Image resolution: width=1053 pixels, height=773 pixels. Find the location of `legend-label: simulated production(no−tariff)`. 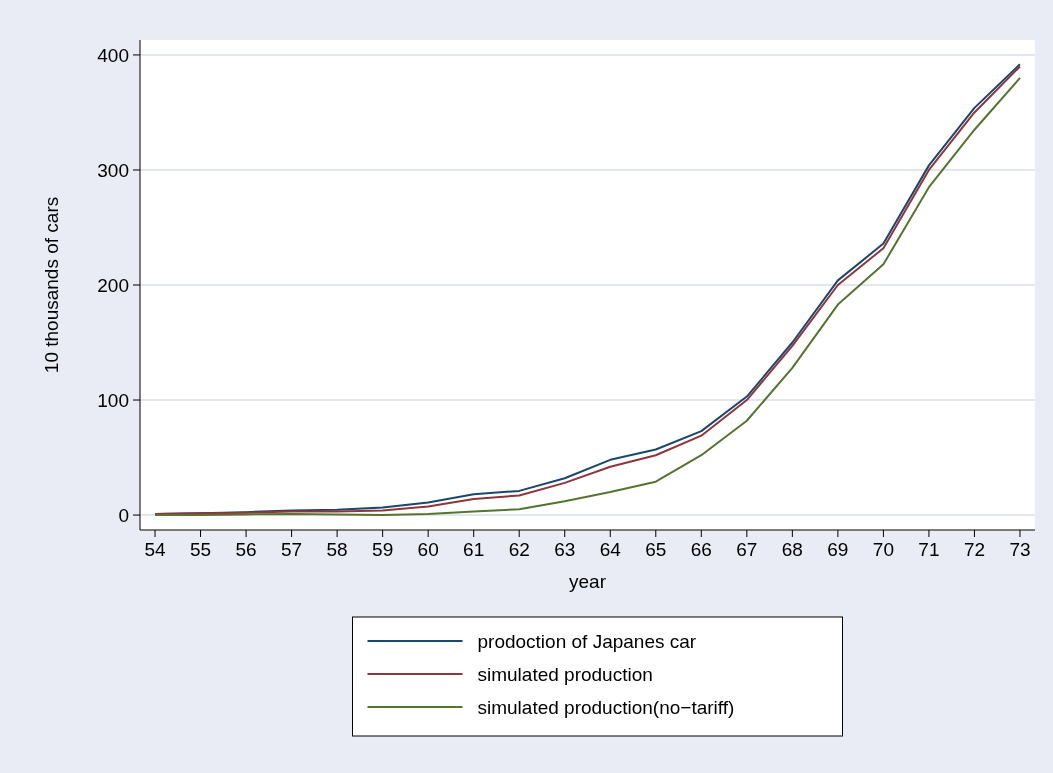

legend-label: simulated production(no−tariff) is located at coordinates (606, 707).